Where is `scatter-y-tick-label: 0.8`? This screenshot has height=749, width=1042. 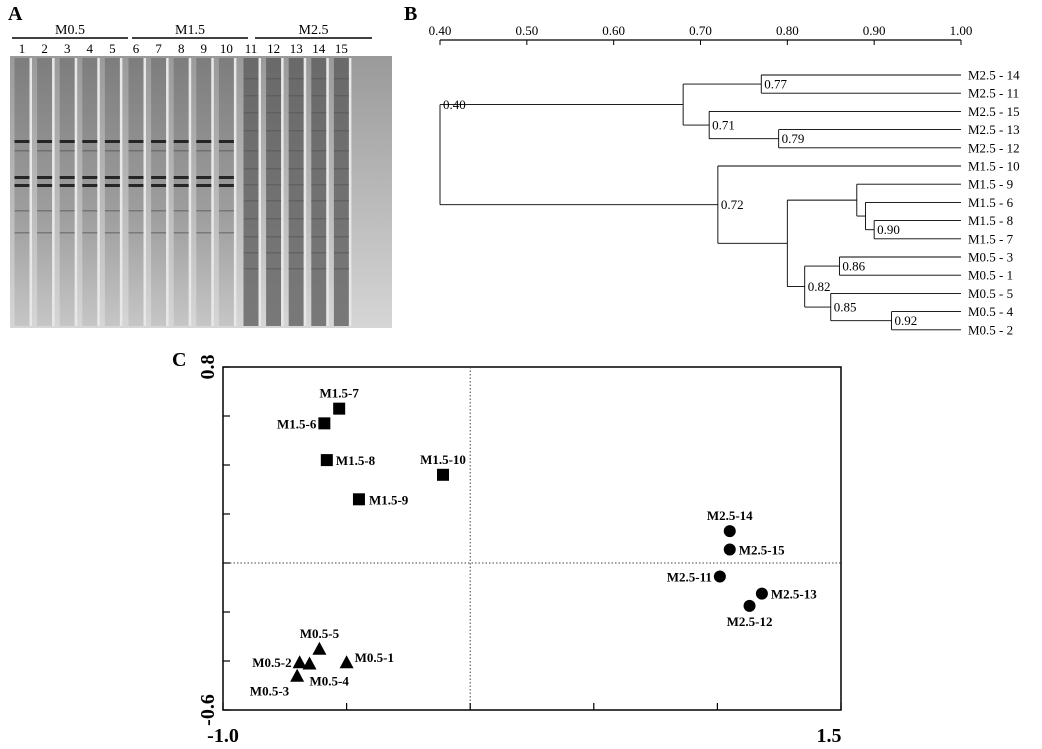
scatter-y-tick-label: 0.8 is located at coordinates (208, 367).